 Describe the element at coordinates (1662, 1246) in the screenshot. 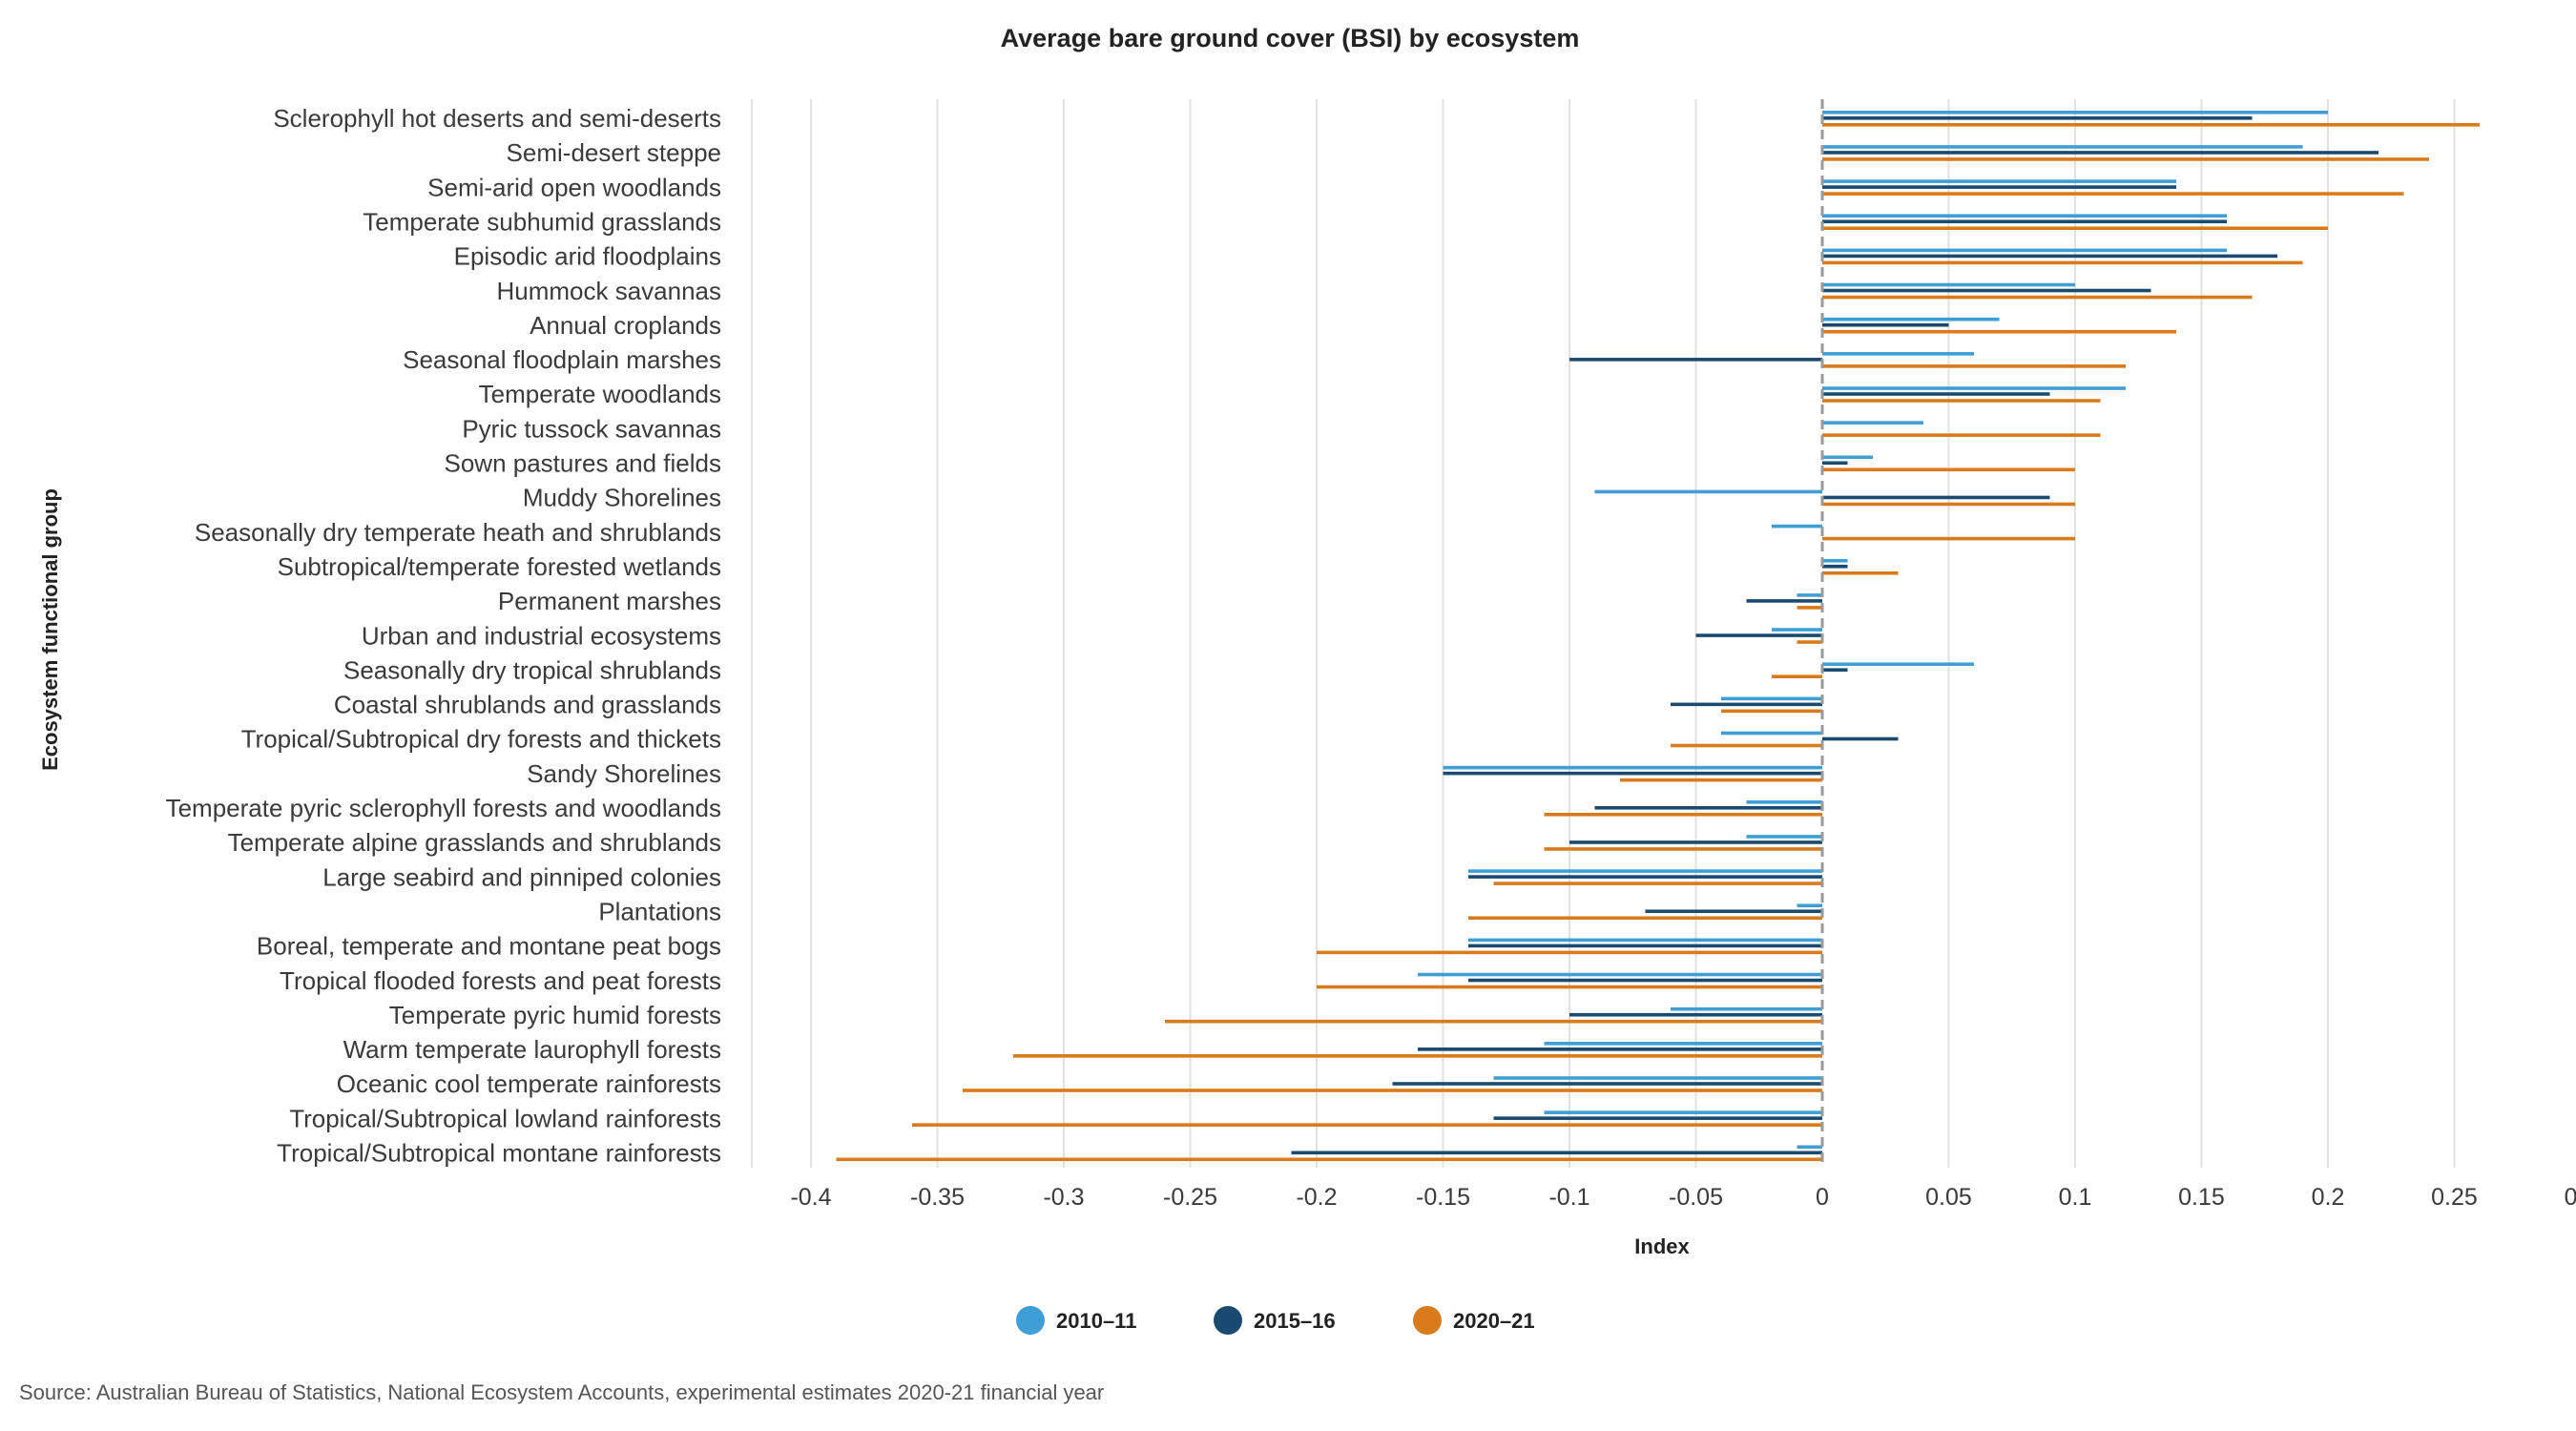

I see `x-axis-title: Index` at that location.